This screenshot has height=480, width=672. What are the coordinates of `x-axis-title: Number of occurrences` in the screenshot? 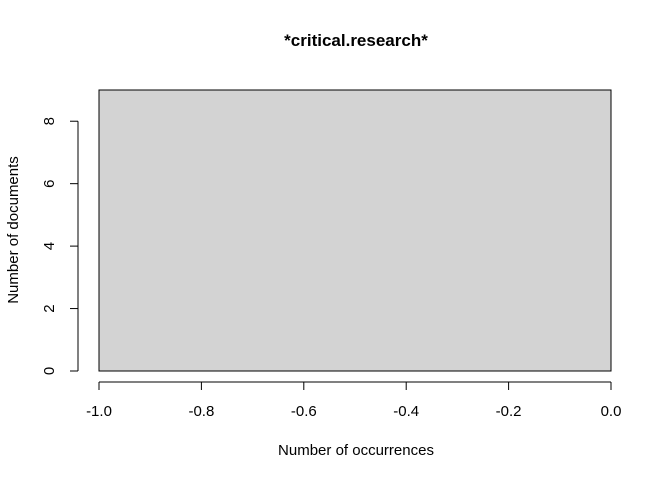 It's located at (356, 450).